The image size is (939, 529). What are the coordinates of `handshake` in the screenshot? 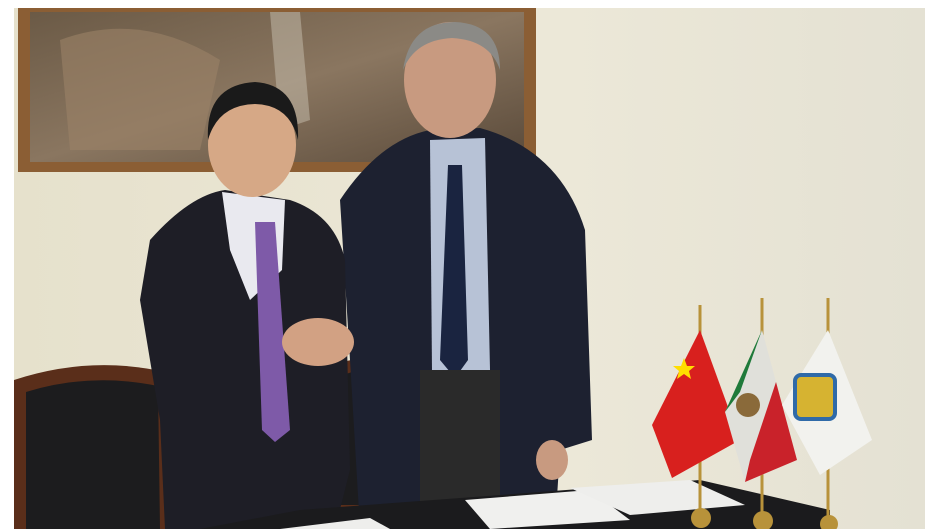 It's located at (318, 342).